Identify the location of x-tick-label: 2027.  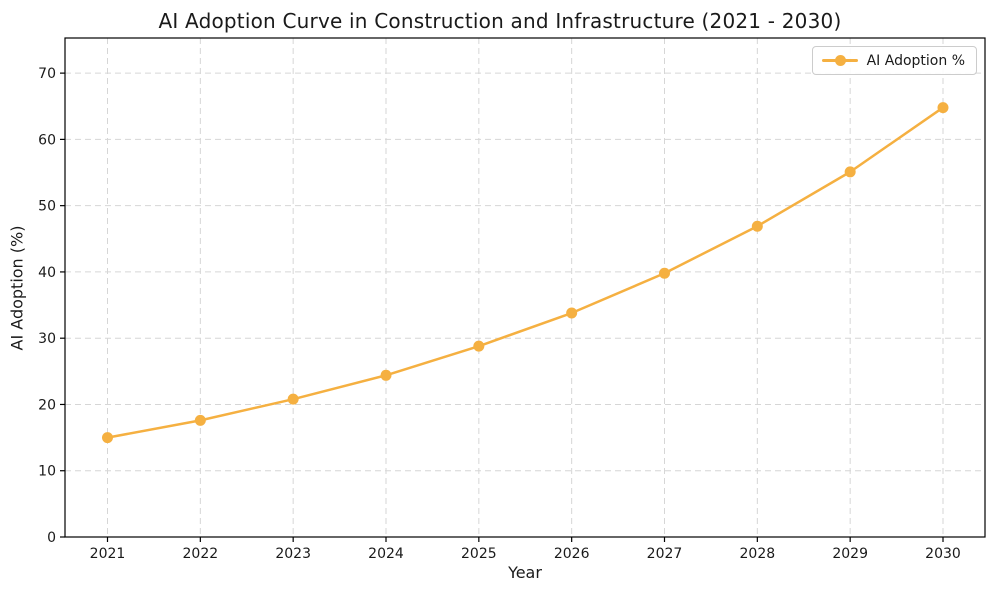
(665, 554).